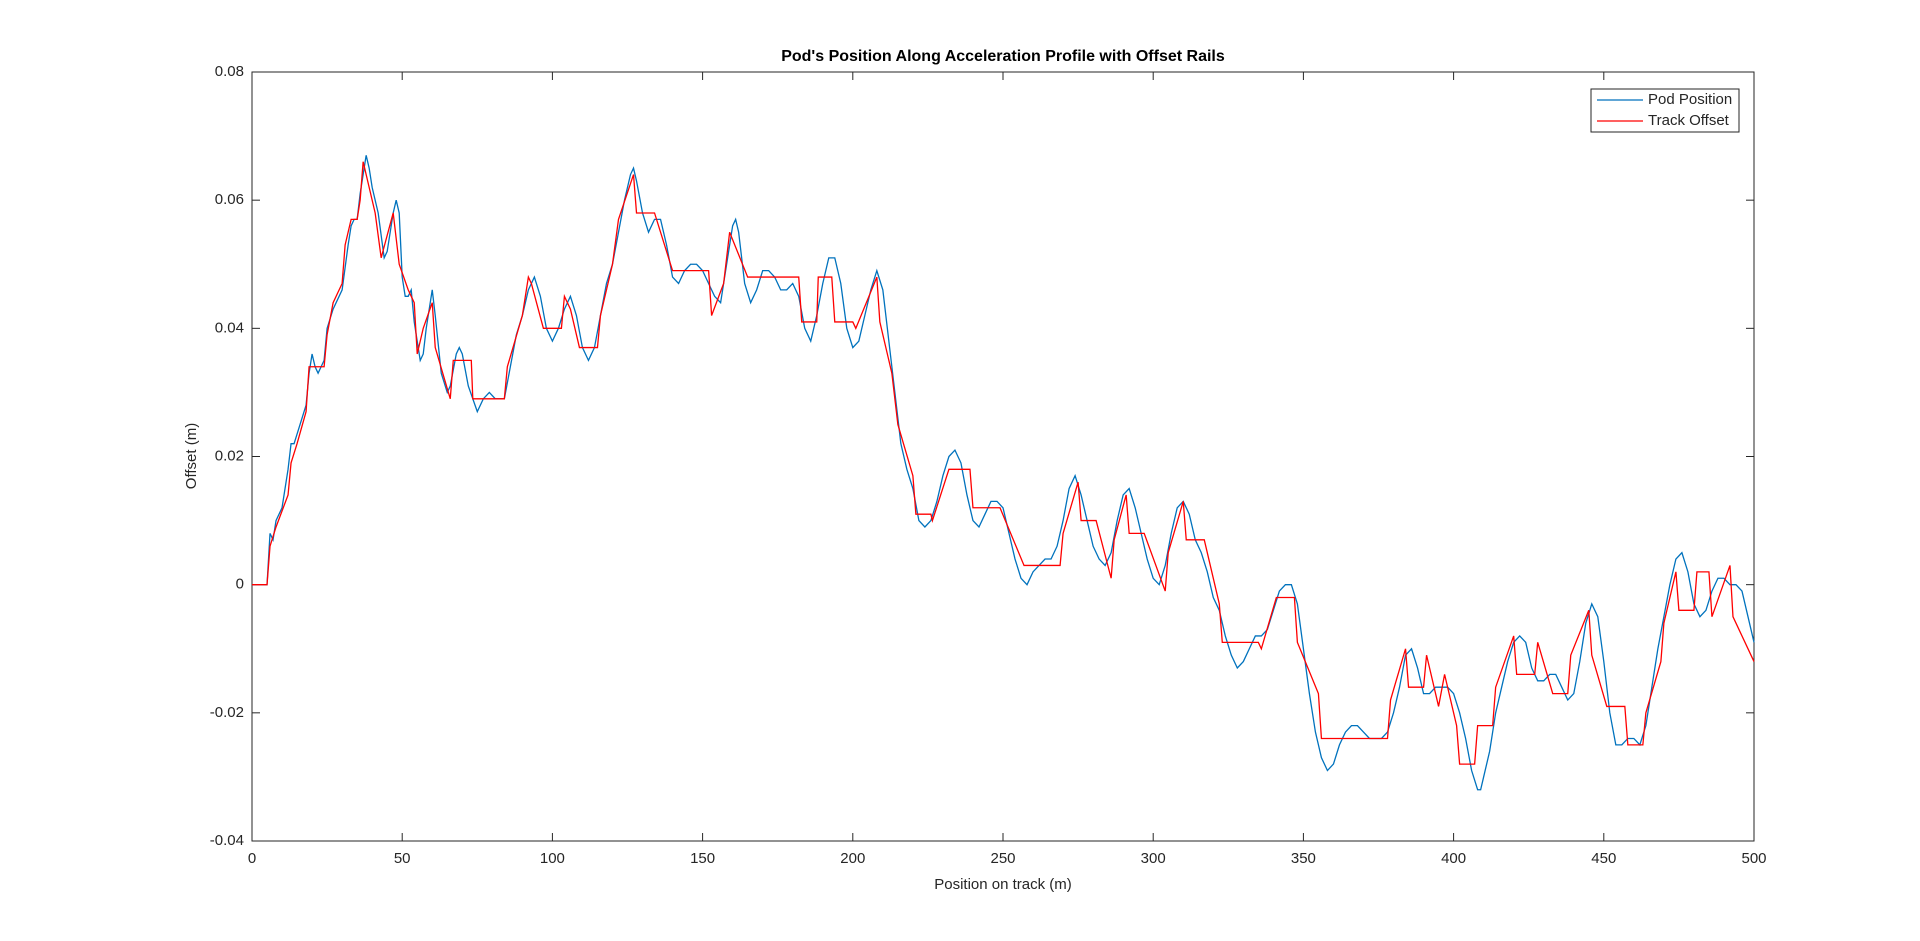  What do you see at coordinates (702, 858) in the screenshot?
I see `x-tick-label: 150` at bounding box center [702, 858].